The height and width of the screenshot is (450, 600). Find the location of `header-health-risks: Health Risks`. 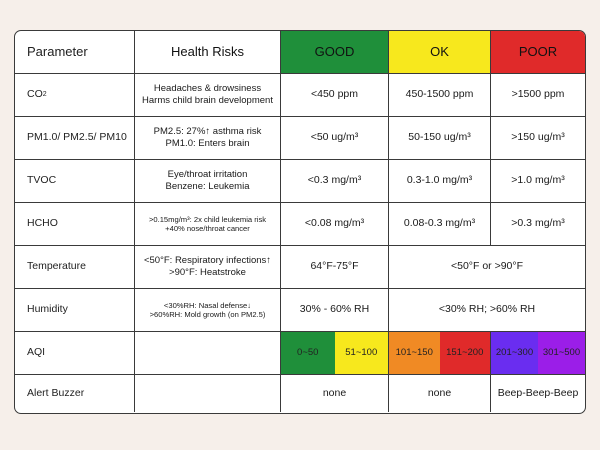

header-health-risks: Health Risks is located at coordinates (208, 52).